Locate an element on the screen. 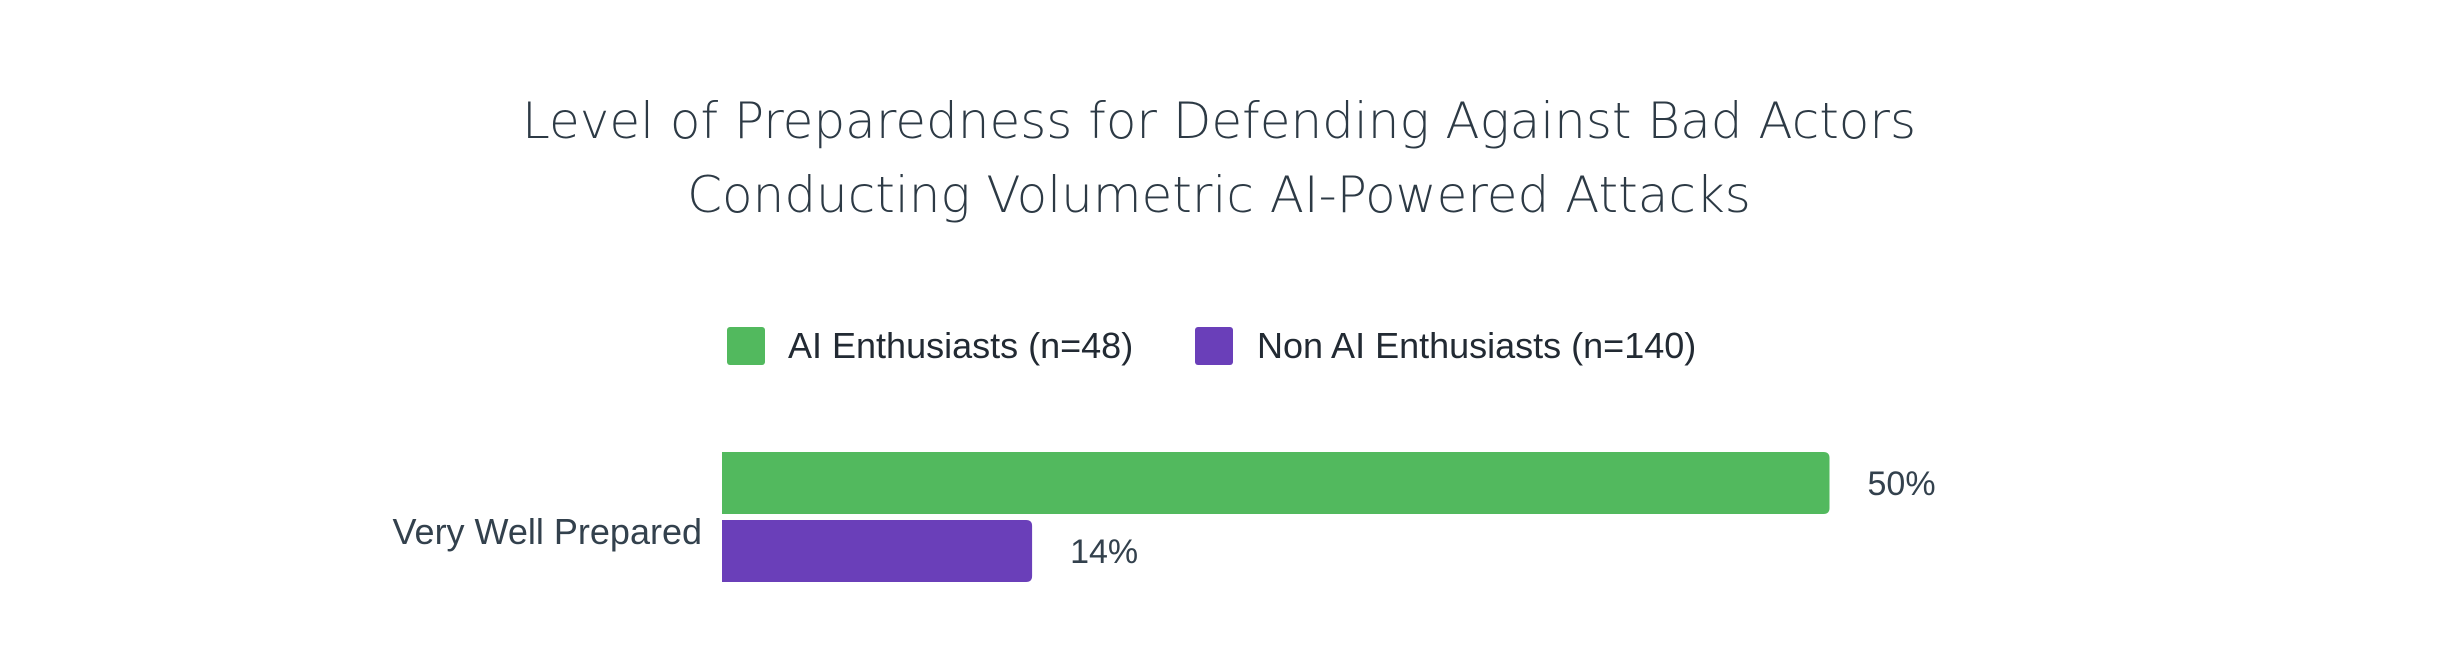 The height and width of the screenshot is (670, 2438). plot-area: Very Well Prepared 50% 14% is located at coordinates (1164, 517).